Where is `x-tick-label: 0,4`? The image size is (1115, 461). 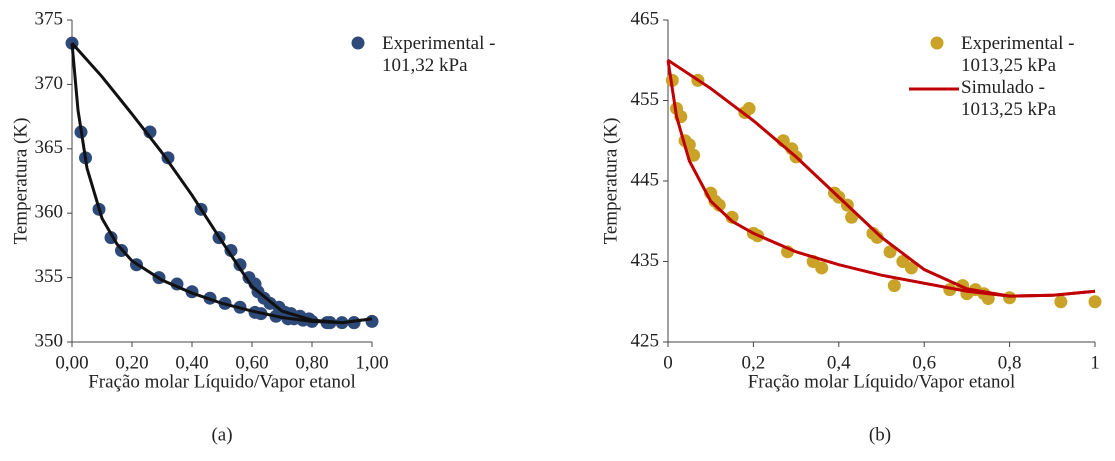
x-tick-label: 0,4 is located at coordinates (839, 362).